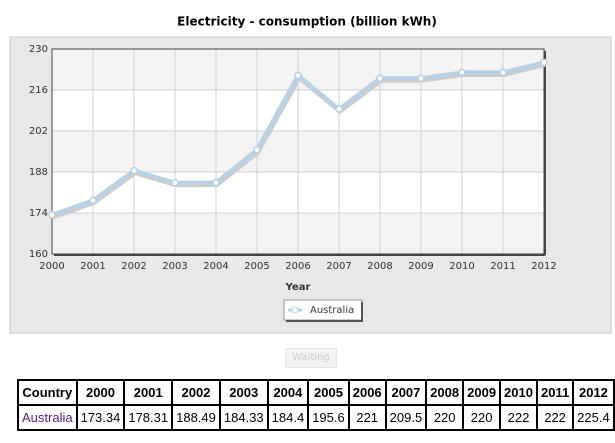  Describe the element at coordinates (174, 266) in the screenshot. I see `x-tick-label: 2003` at that location.